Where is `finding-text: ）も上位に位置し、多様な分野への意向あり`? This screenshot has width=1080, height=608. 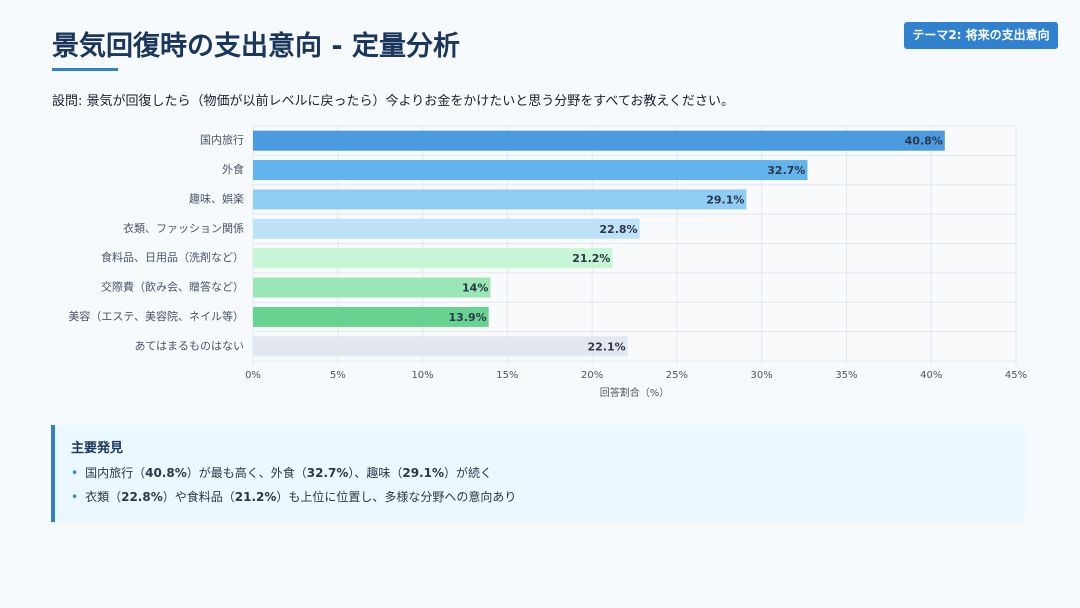
finding-text: ）も上位に位置し、多様な分野への意向あり is located at coordinates (396, 497).